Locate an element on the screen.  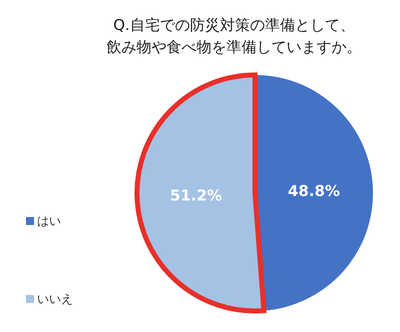
data-label: 51.2% is located at coordinates (196, 195).